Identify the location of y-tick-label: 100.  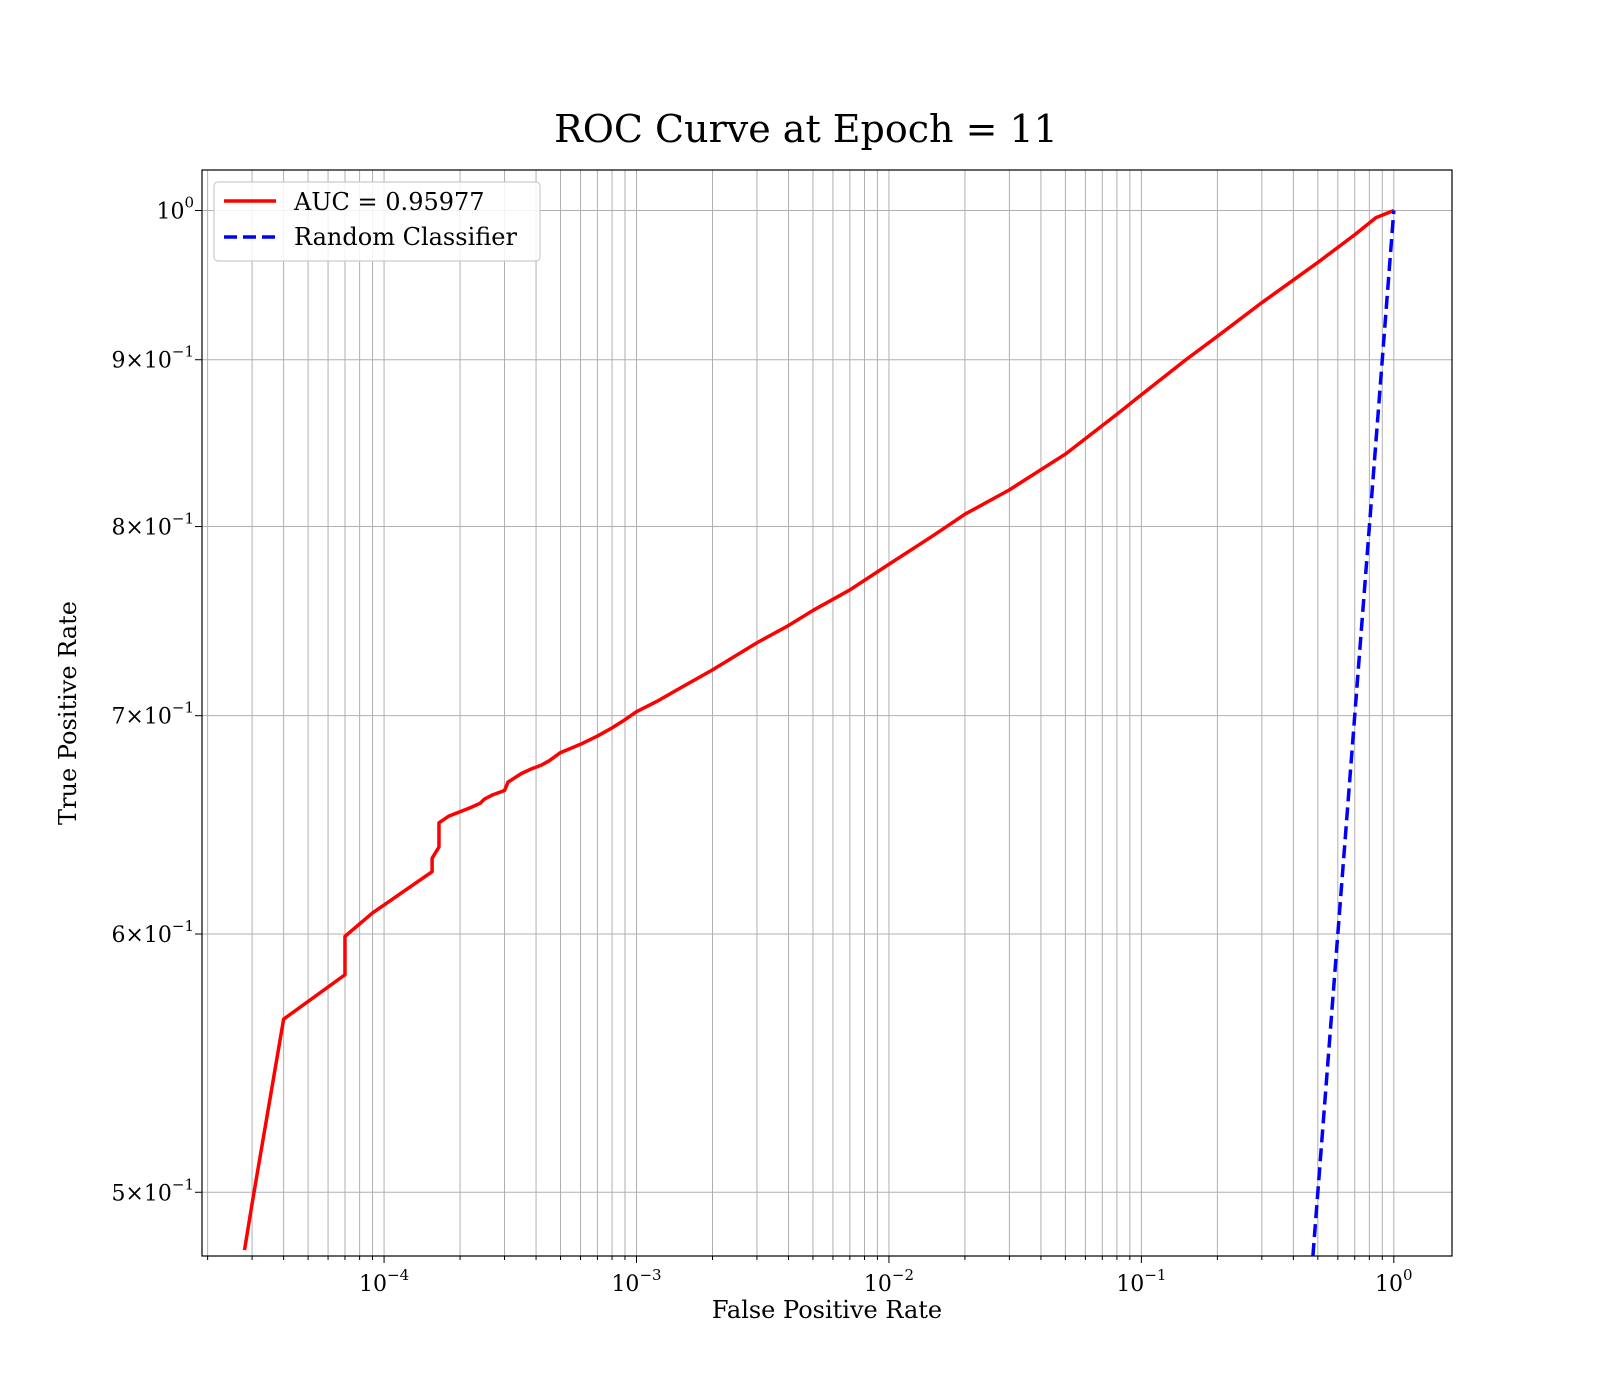
(175, 208).